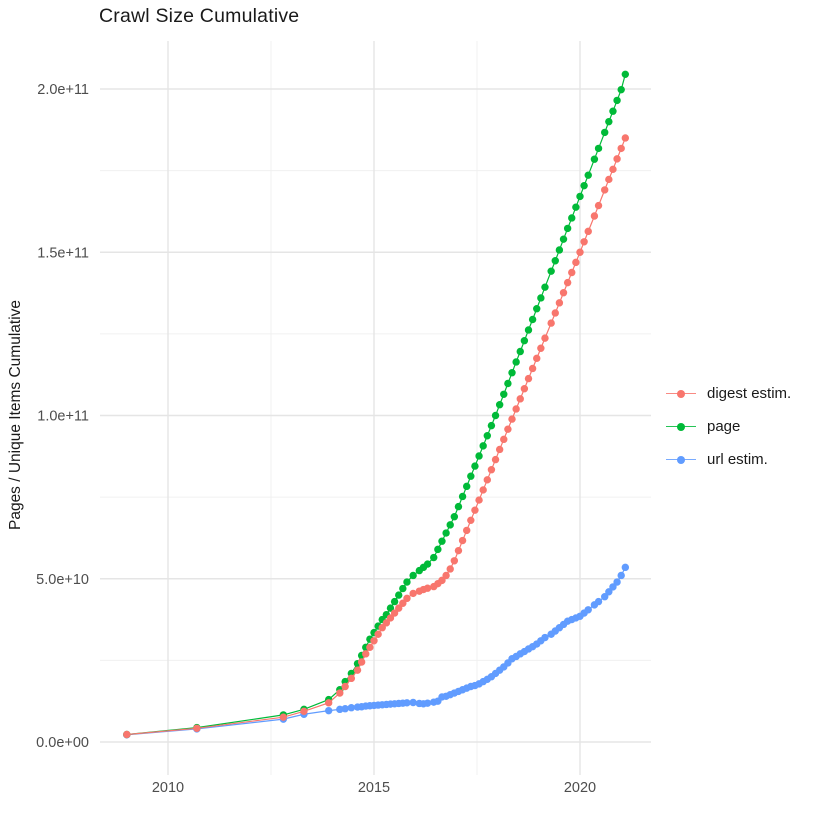  I want to click on legend-item-label: url estim., so click(737, 459).